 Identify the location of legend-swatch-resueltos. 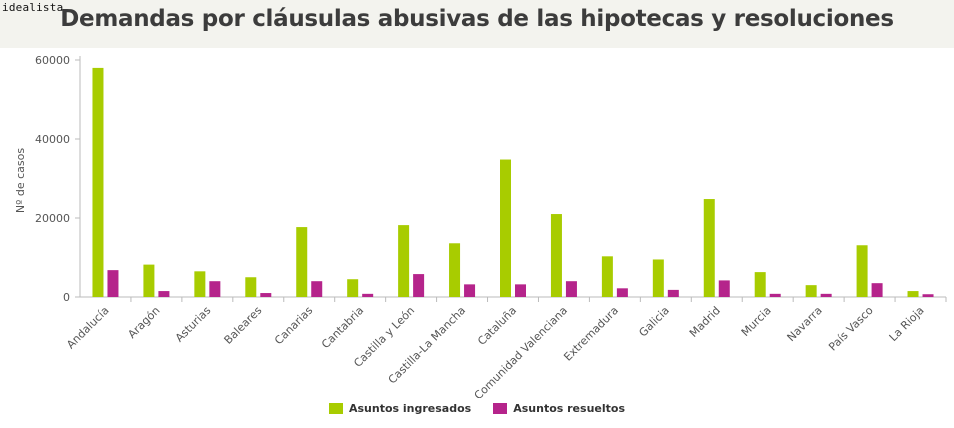
(500, 408).